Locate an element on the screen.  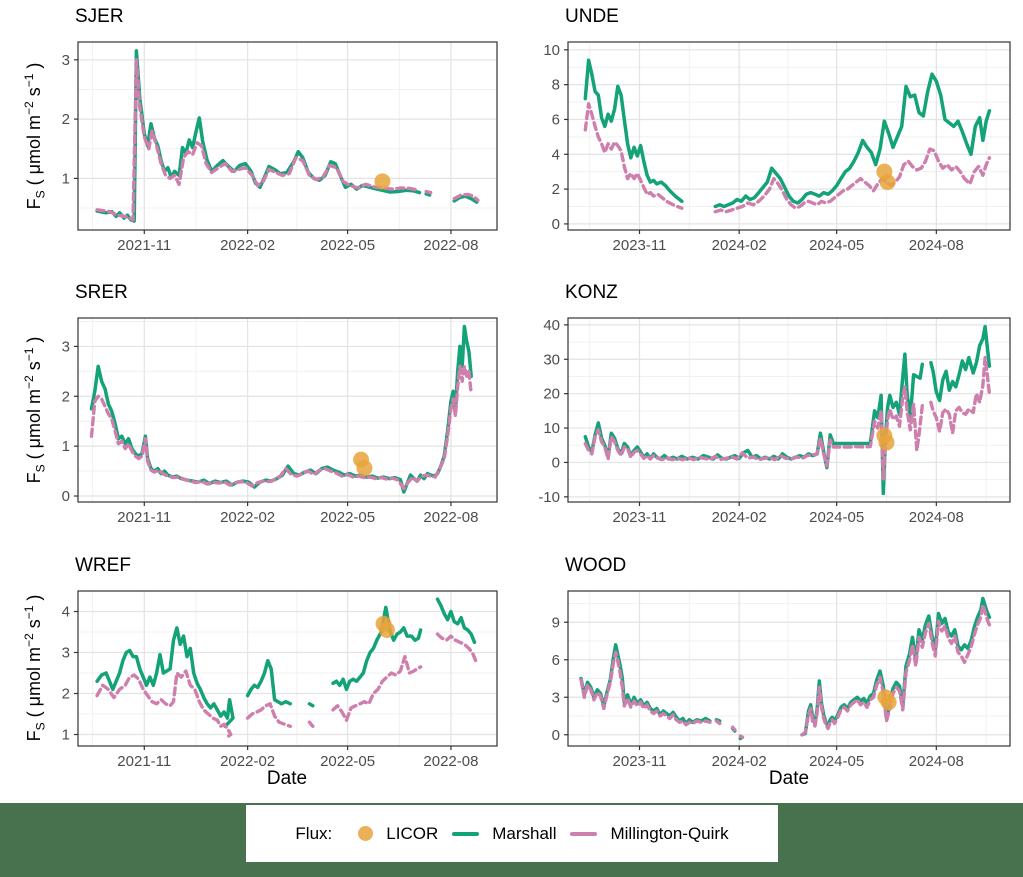
legend-item-millington: Millington-Quirk is located at coordinates (649, 833).